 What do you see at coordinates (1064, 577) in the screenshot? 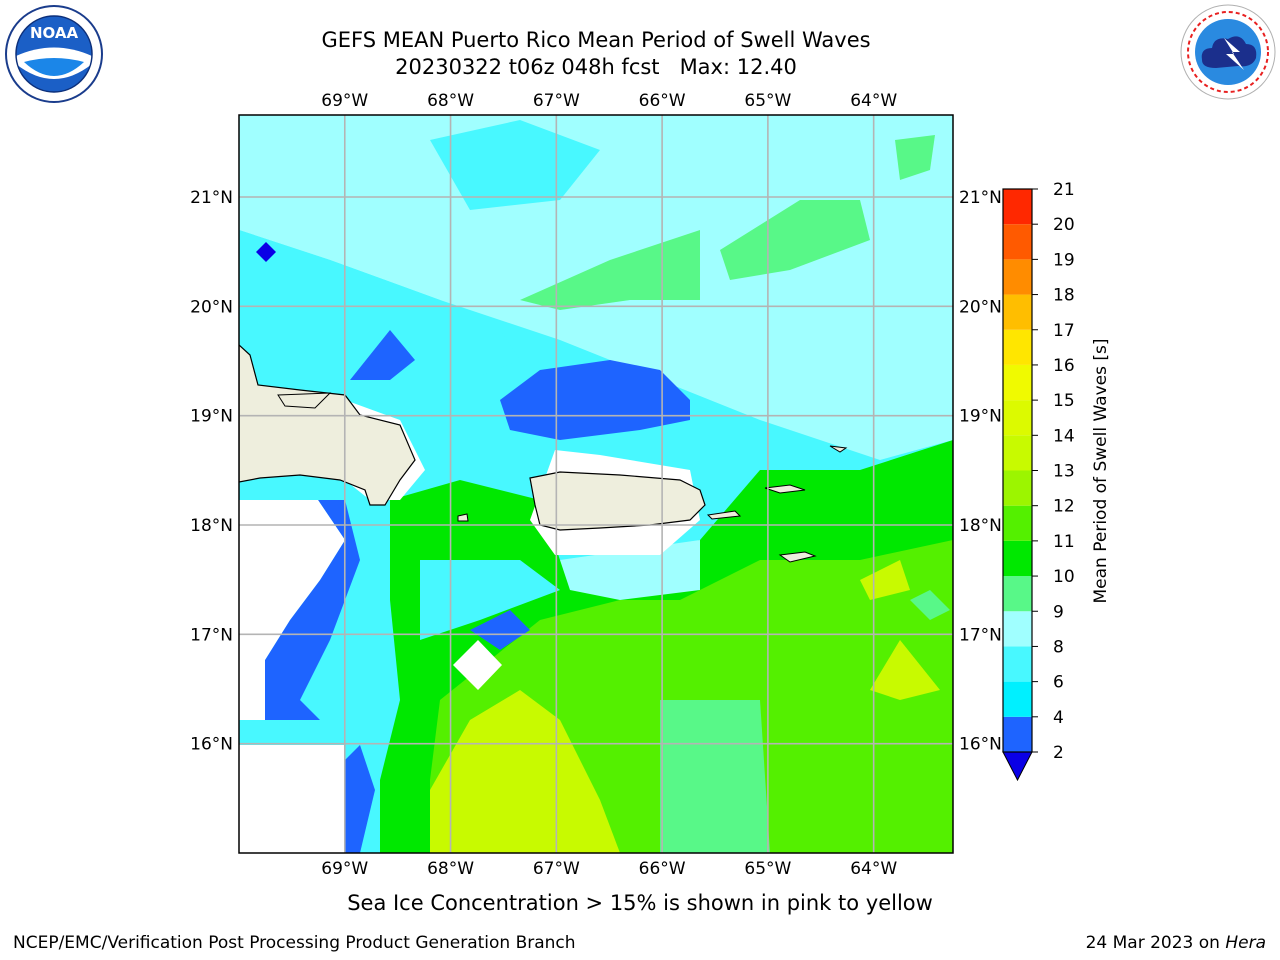
I see `colorbar-tick-label-5: 10` at bounding box center [1064, 577].